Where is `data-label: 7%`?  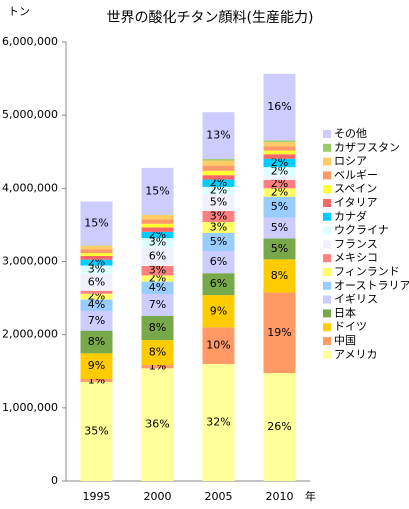
data-label: 7% is located at coordinates (157, 304).